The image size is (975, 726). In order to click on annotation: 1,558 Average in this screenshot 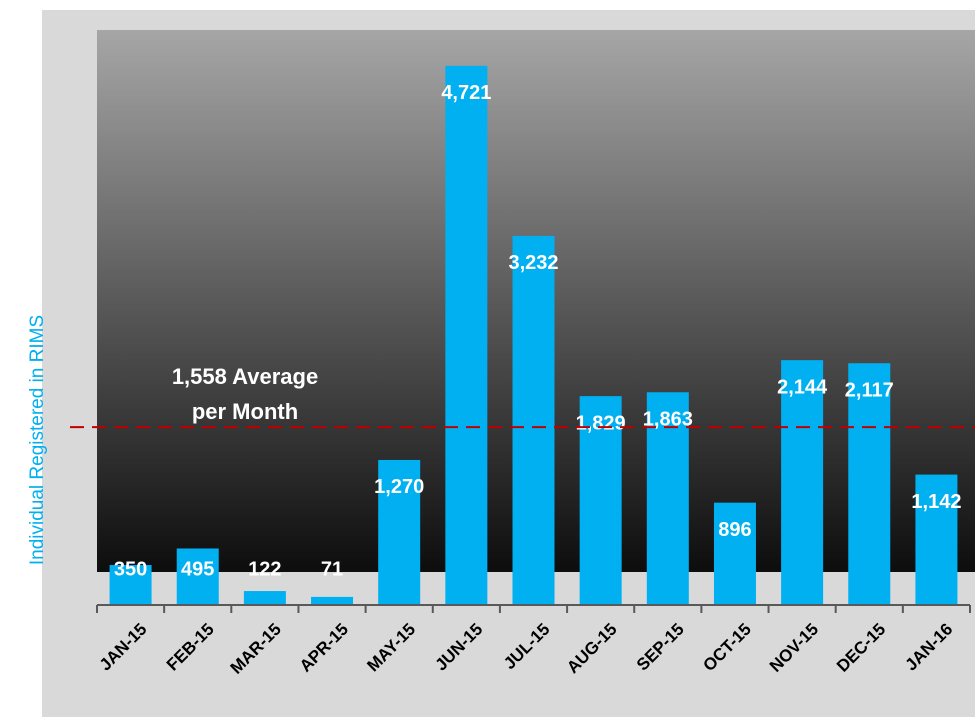, I will do `click(245, 376)`.